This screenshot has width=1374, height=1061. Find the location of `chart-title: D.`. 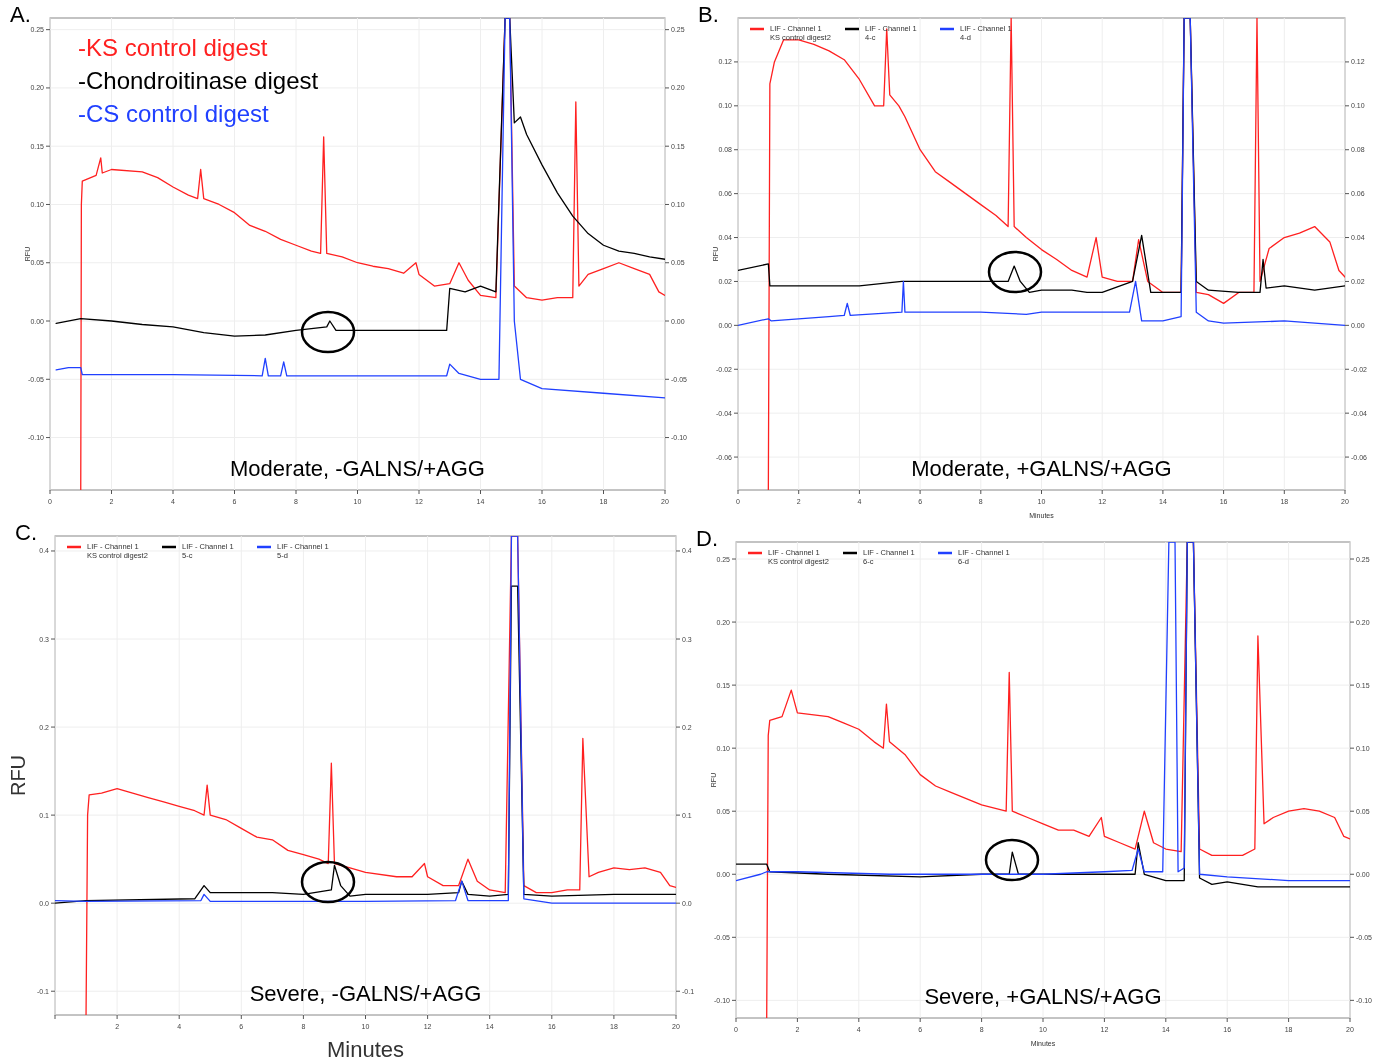

chart-title: D. is located at coordinates (707, 538).